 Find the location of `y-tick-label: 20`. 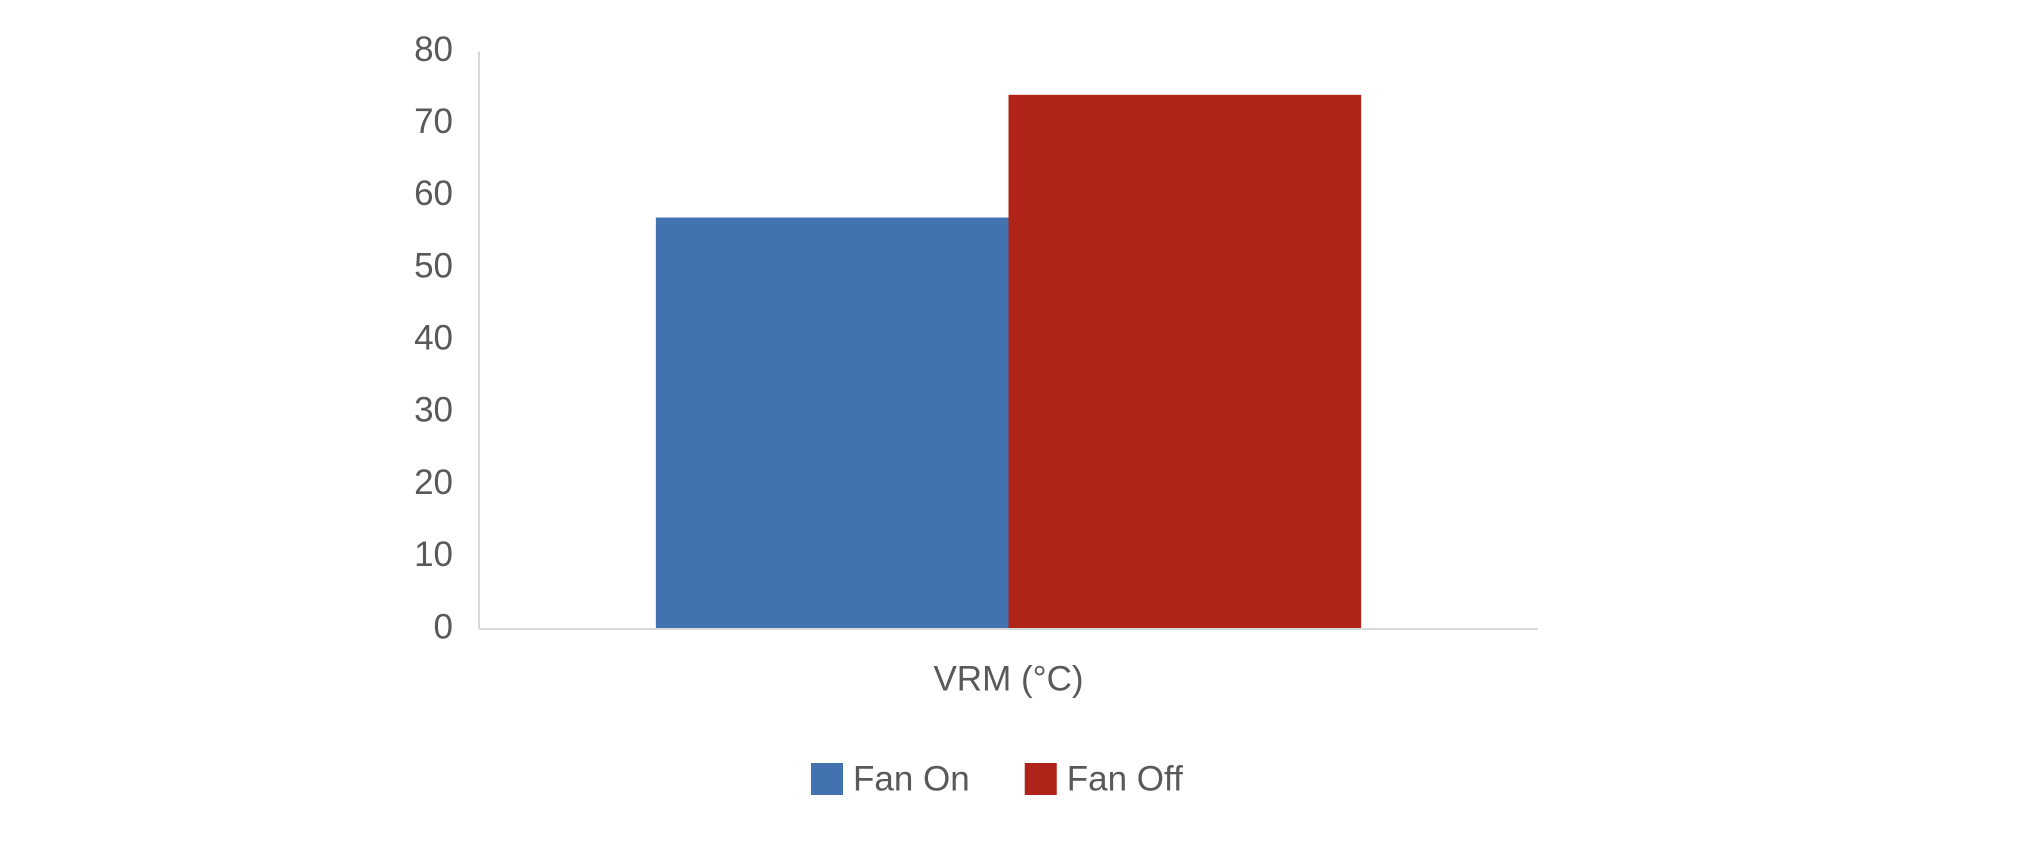

y-tick-label: 20 is located at coordinates (433, 482).